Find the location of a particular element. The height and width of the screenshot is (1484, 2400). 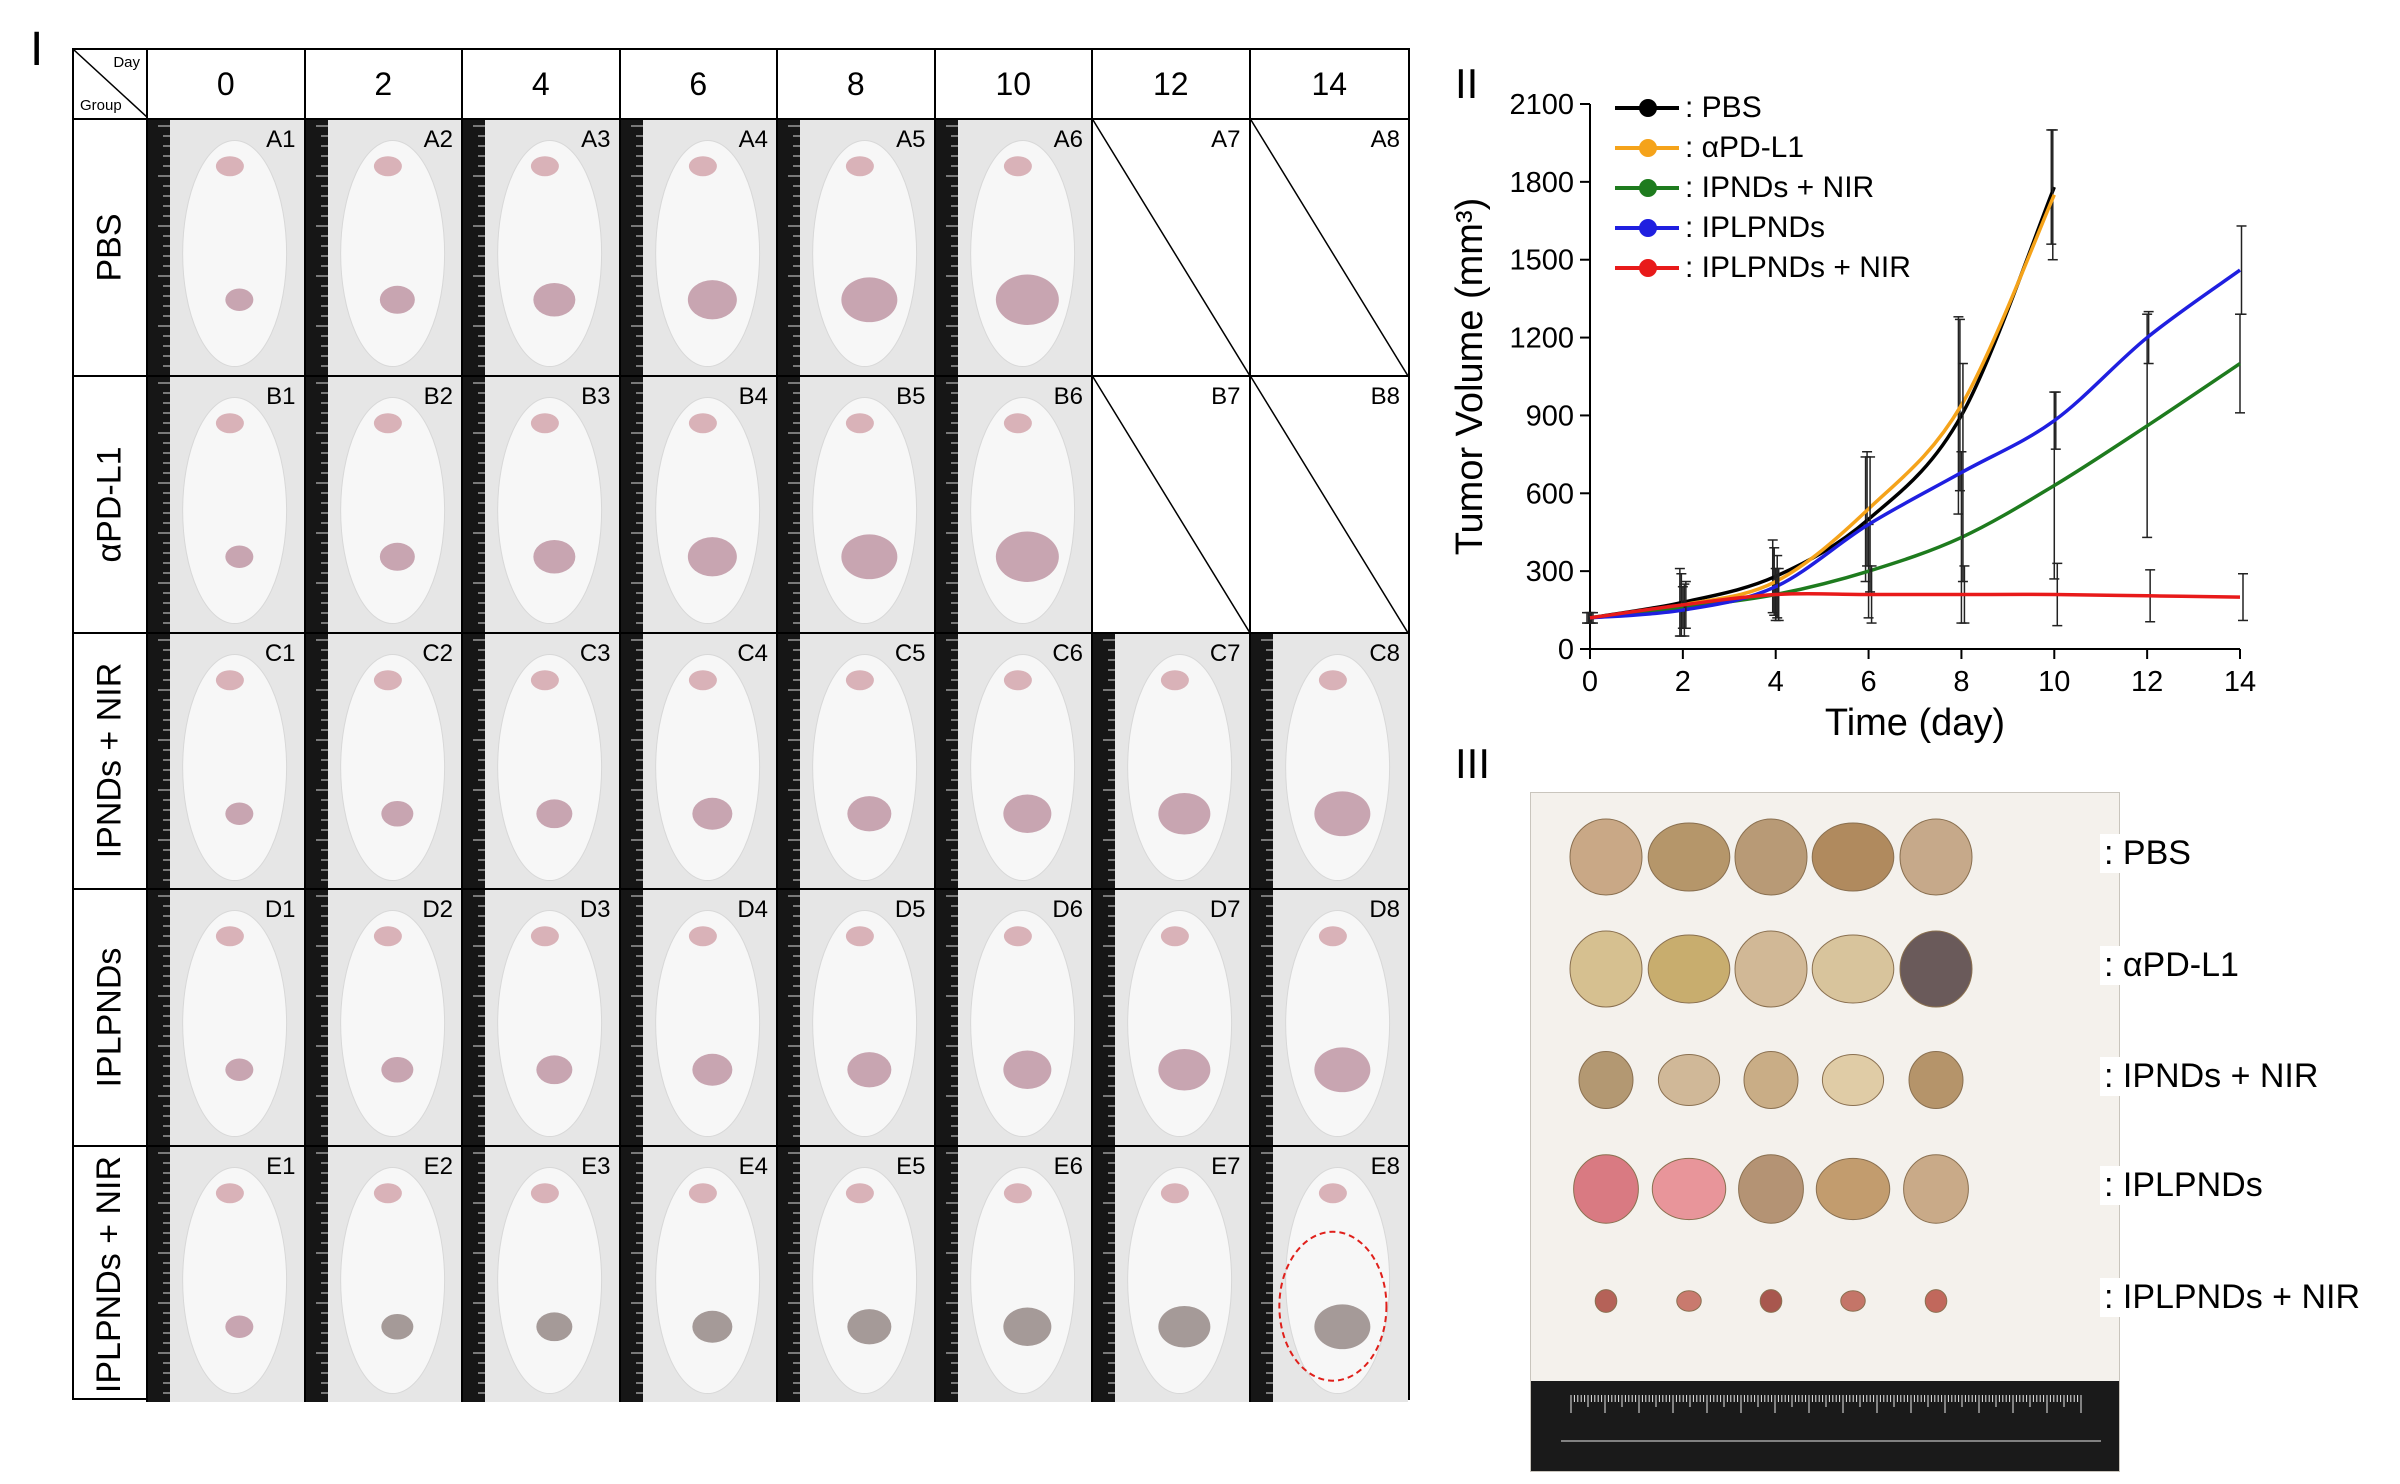

photo-cell-a1: A1 is located at coordinates (227, 246).